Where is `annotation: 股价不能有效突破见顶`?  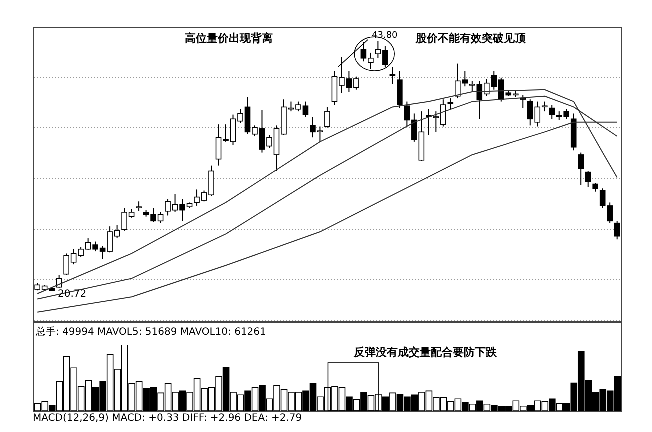 annotation: 股价不能有效突破见顶 is located at coordinates (471, 38).